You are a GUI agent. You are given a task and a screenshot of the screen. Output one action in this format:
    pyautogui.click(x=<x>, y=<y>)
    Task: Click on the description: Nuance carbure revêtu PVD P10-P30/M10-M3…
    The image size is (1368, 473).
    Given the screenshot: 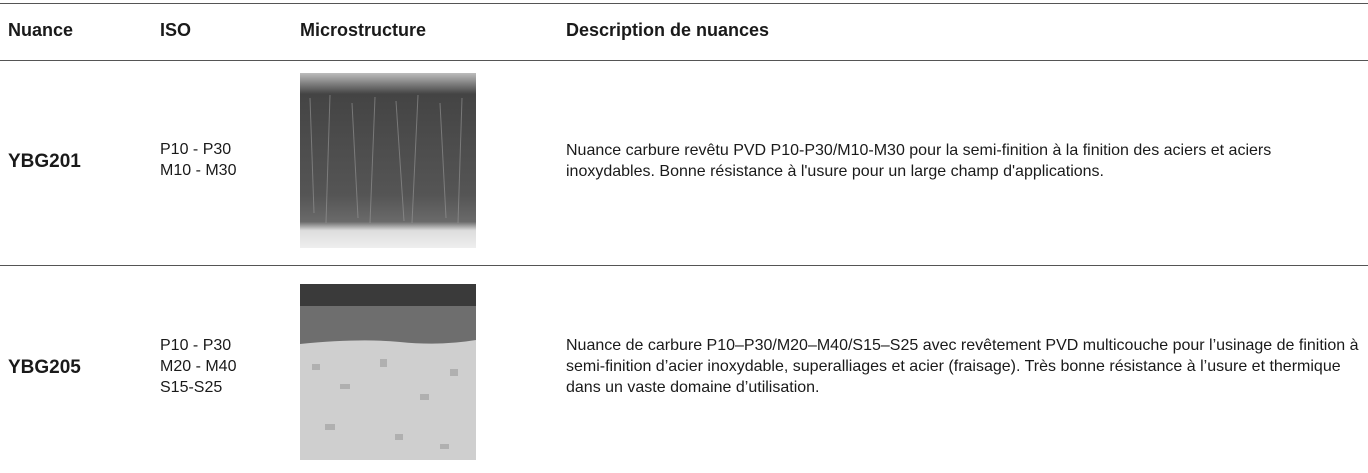 What is the action you would take?
    pyautogui.click(x=919, y=161)
    